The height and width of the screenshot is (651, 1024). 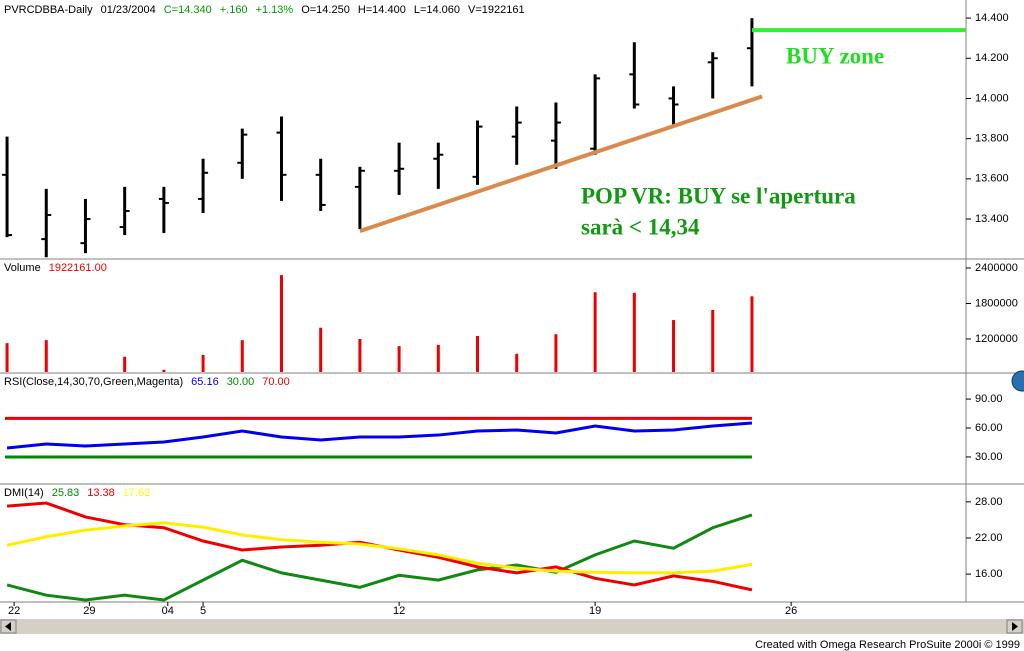 I want to click on panel-label: 1922161.00, so click(x=78, y=268).